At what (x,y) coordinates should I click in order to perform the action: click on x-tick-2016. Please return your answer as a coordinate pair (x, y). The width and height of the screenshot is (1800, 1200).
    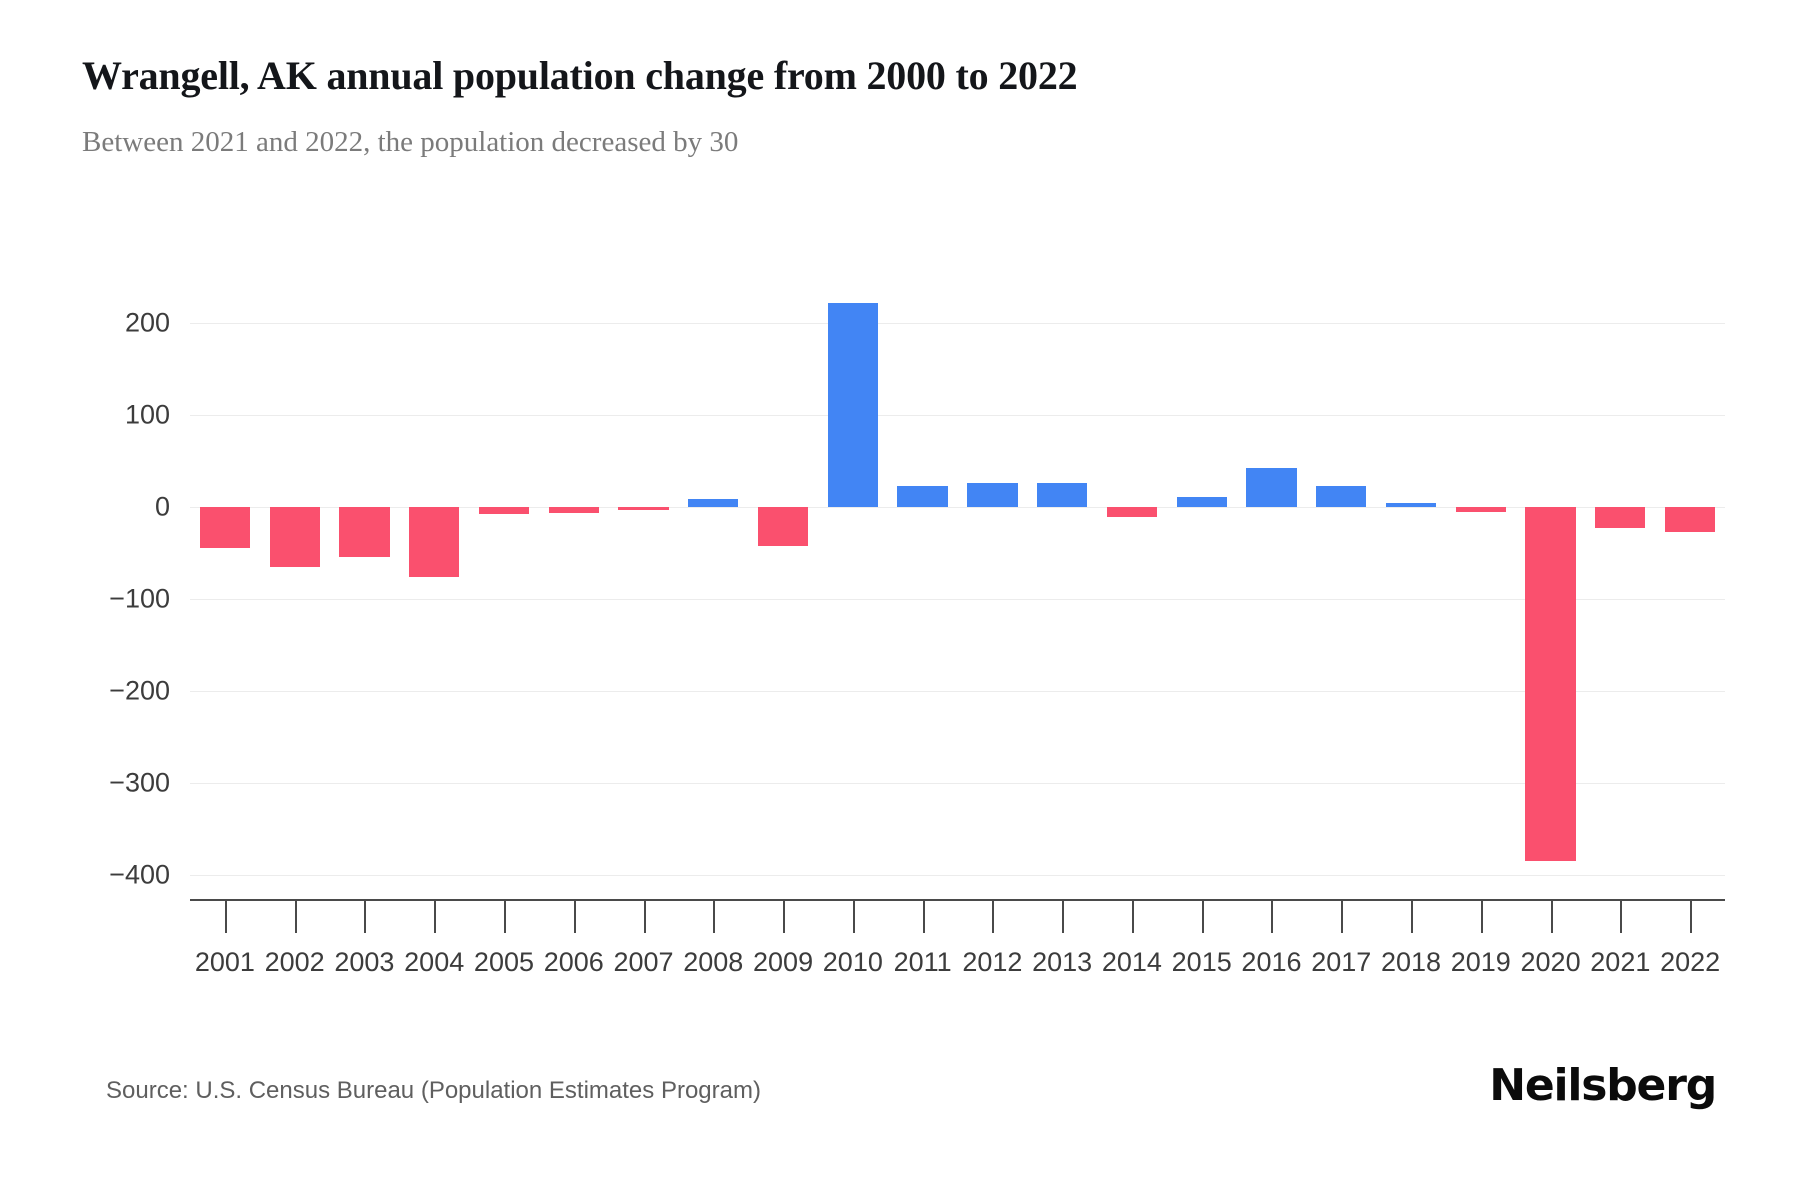
    Looking at the image, I should click on (1272, 916).